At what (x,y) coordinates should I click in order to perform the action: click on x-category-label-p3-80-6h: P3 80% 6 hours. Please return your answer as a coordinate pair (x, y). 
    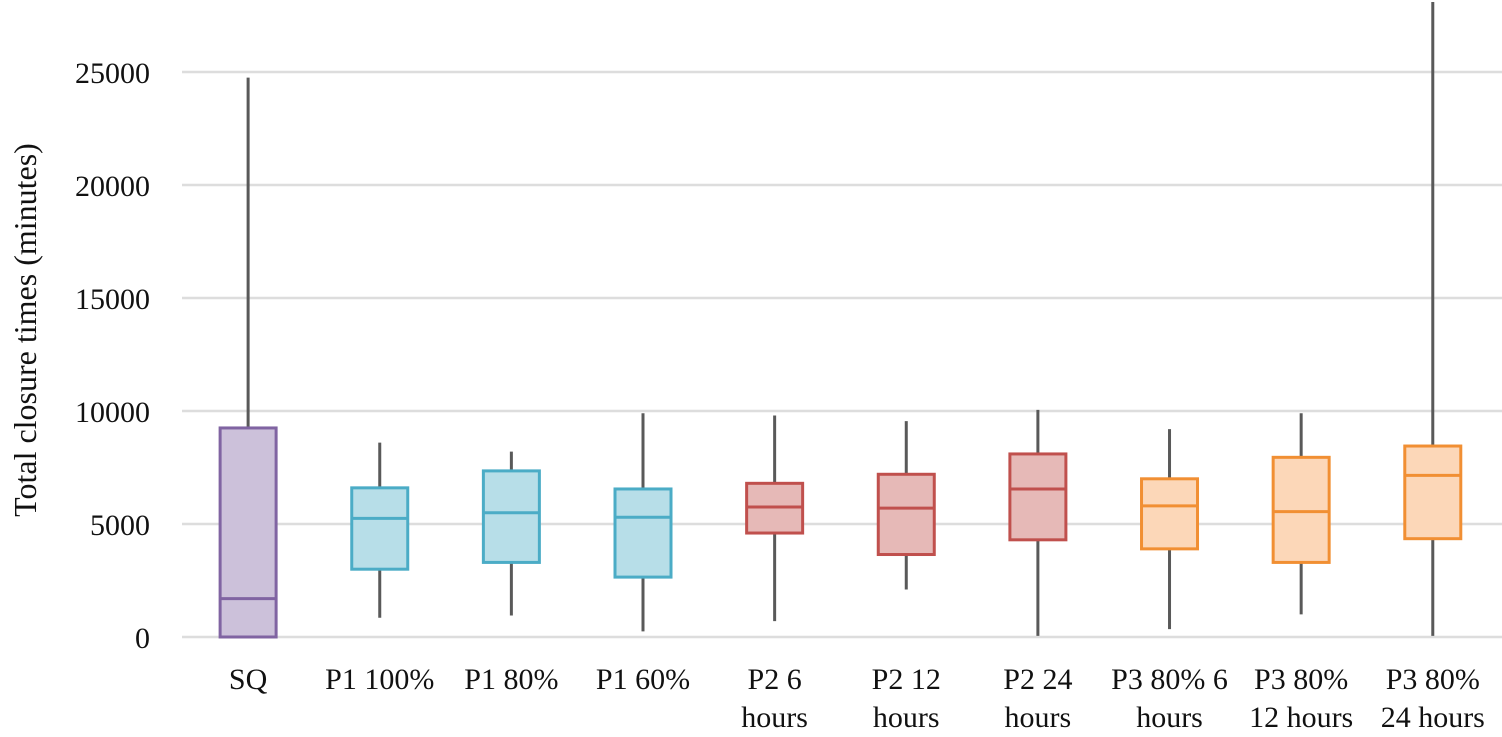
    Looking at the image, I should click on (1169, 698).